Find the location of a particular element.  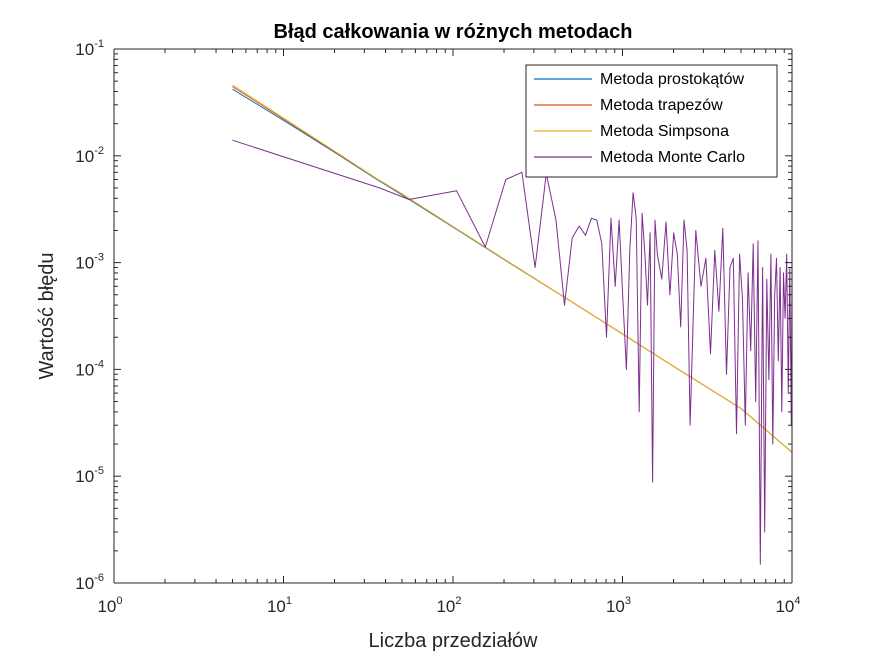

x-tick-exponent: 1 is located at coordinates (289, 601).